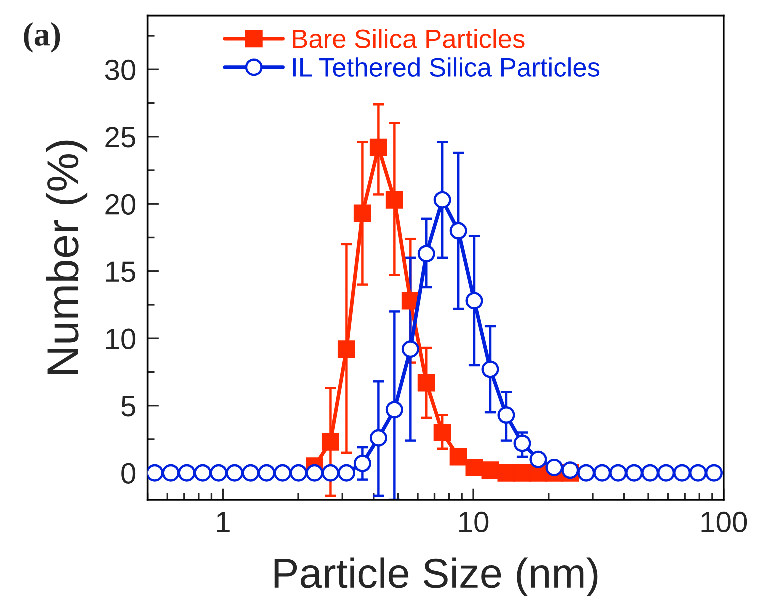  Describe the element at coordinates (129, 473) in the screenshot. I see `y-tick-label: 0` at that location.